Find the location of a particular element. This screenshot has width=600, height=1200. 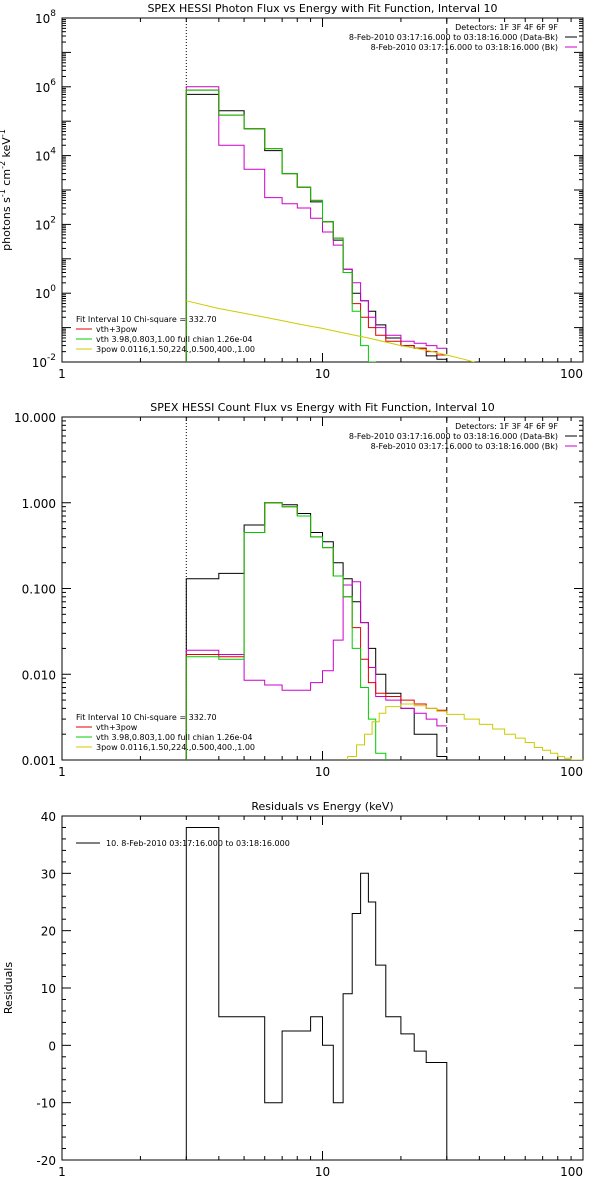

residuals-ytick-label: 0 is located at coordinates (52, 1046).